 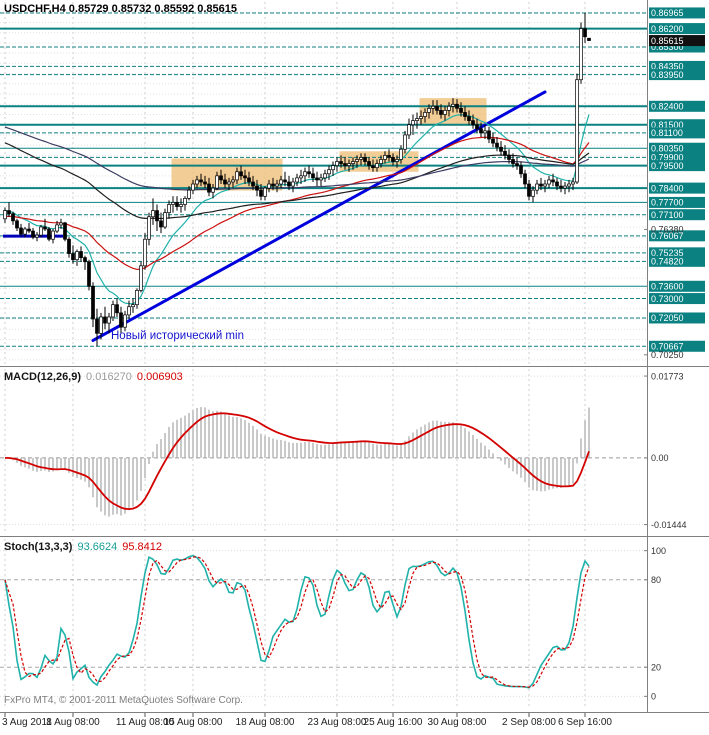 What do you see at coordinates (669, 525) in the screenshot?
I see `svg-text: -0.01444` at bounding box center [669, 525].